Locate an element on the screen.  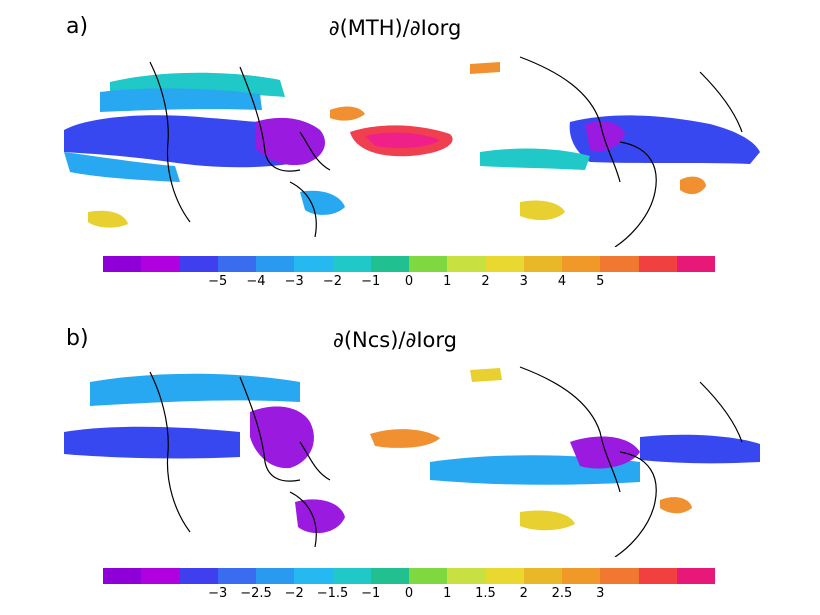
colorbar-a is located at coordinates (409, 264).